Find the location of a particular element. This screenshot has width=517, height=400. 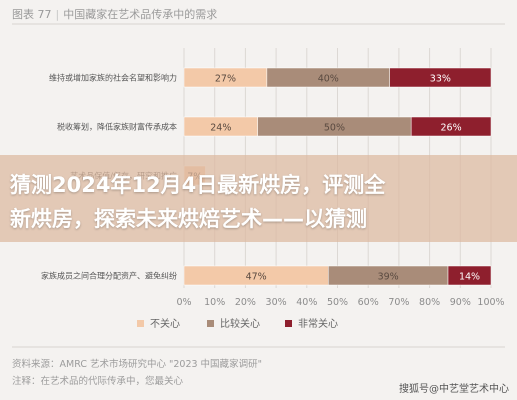

x-tick-label: 100% is located at coordinates (490, 302).